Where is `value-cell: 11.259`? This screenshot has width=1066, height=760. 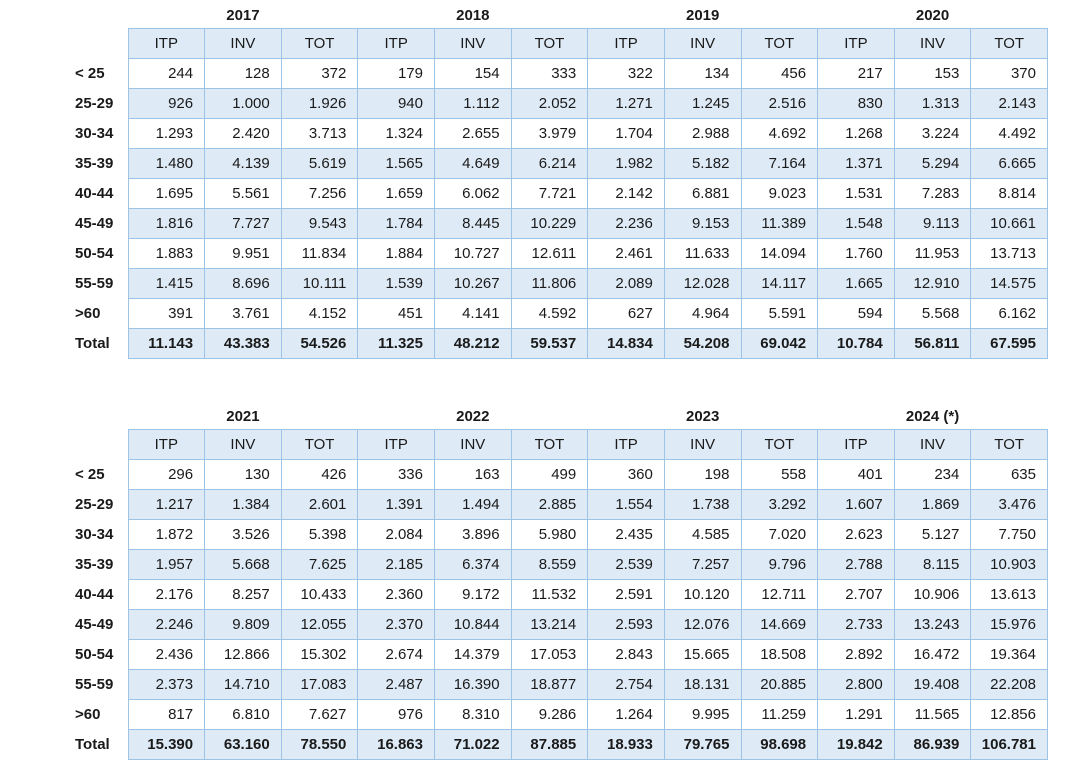 value-cell: 11.259 is located at coordinates (779, 714).